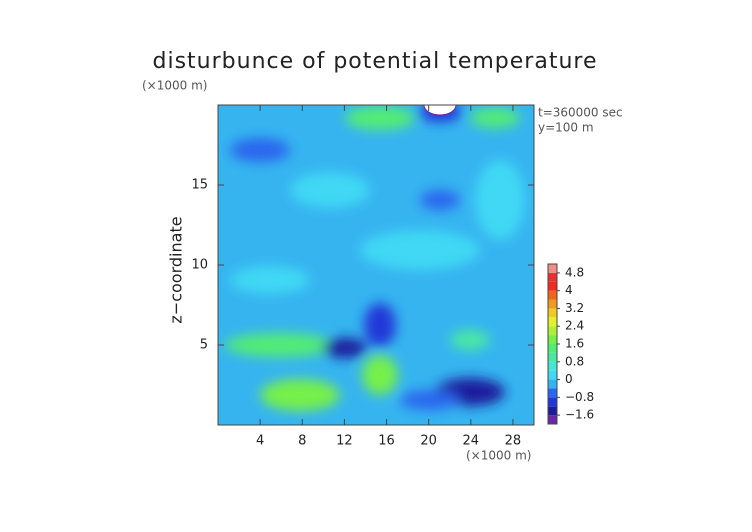  What do you see at coordinates (498, 456) in the screenshot?
I see `x-unit: (×1000 m)` at bounding box center [498, 456].